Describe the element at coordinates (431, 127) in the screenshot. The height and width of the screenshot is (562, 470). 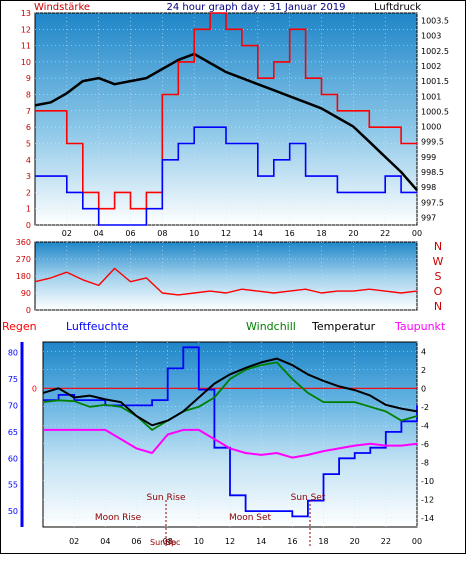
I see `right-tick-label: 1000` at that location.